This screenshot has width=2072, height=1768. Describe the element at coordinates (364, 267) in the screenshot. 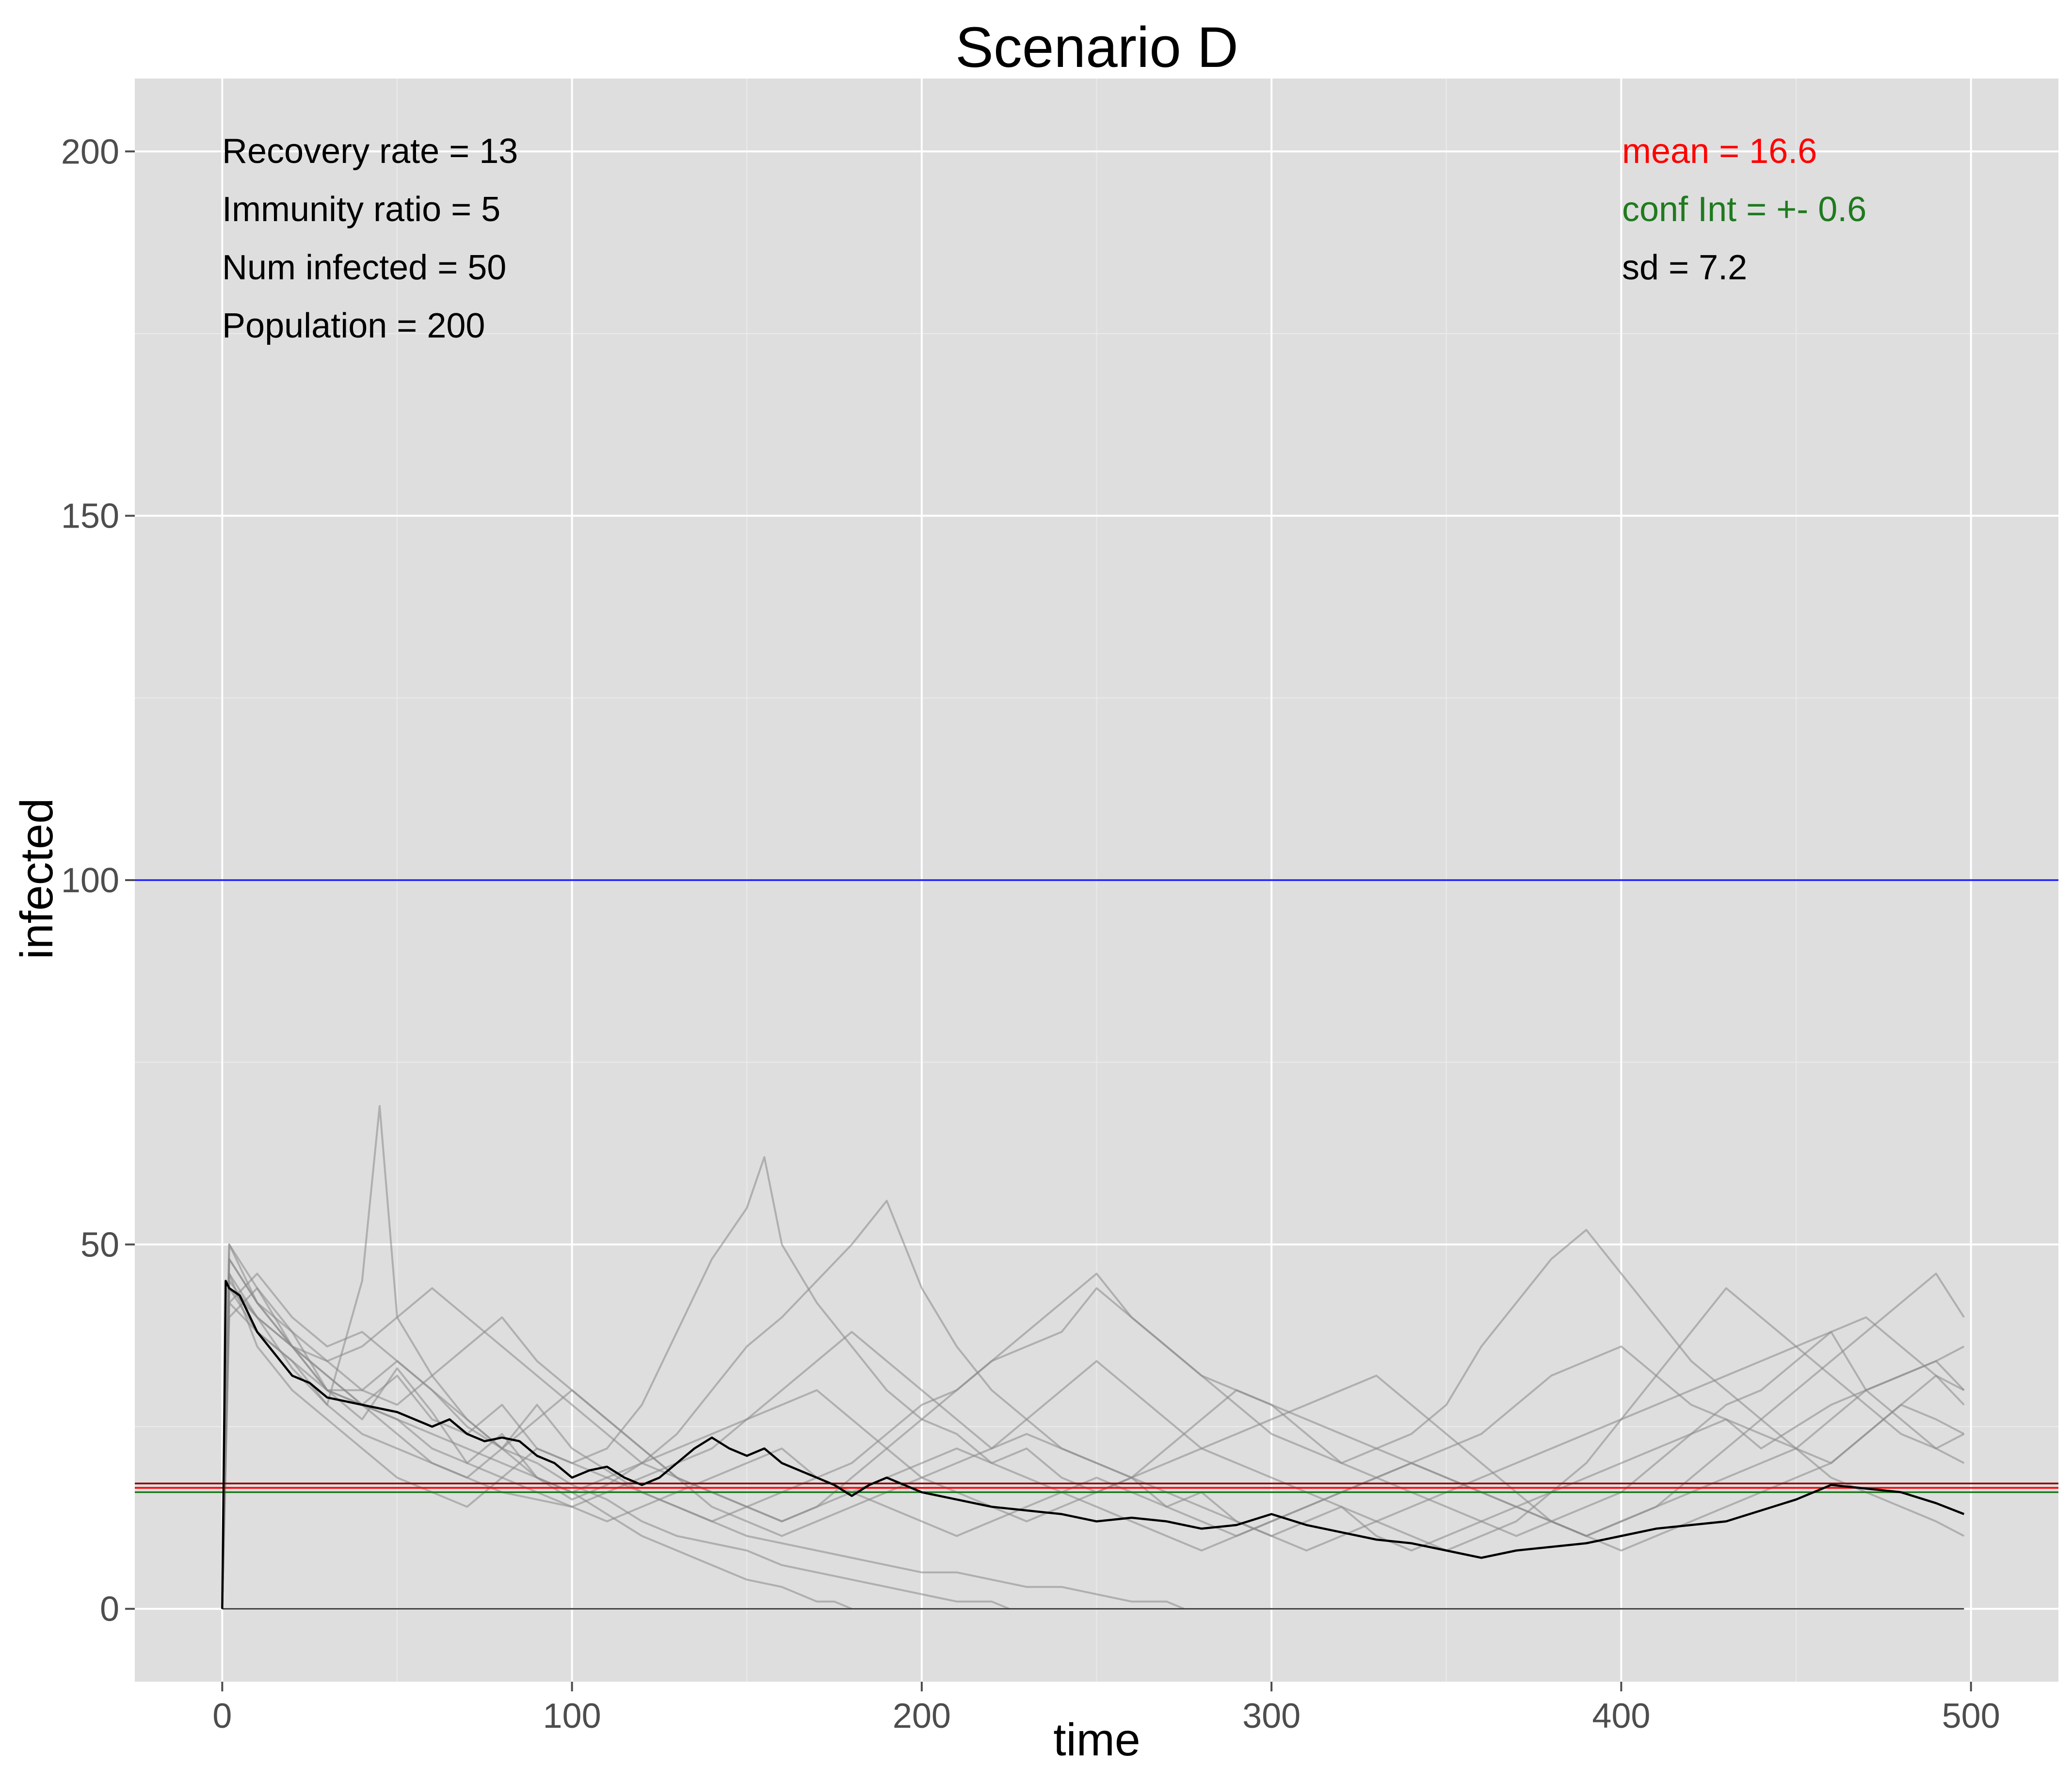

I see `parameter-label: Num infected = 50` at that location.